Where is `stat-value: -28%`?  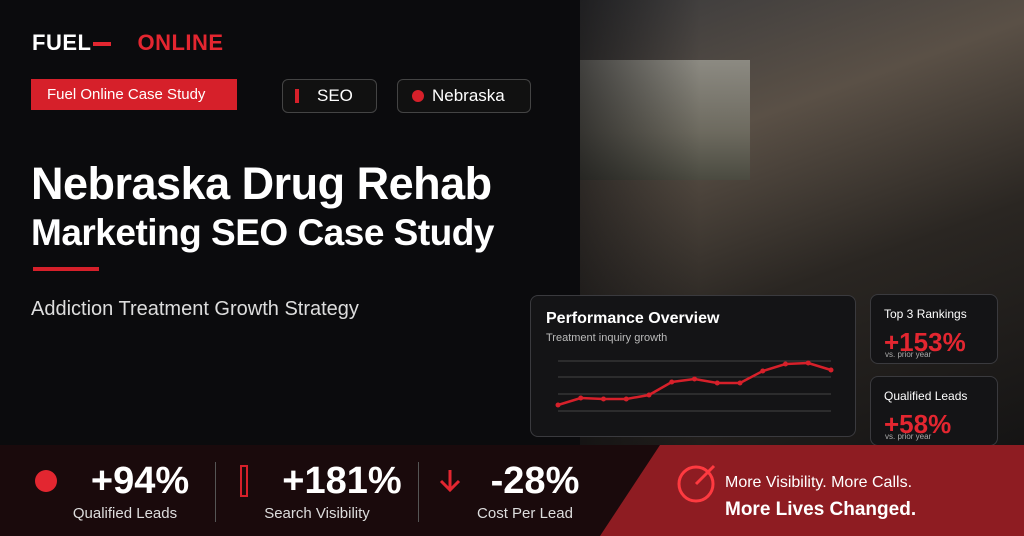 stat-value: -28% is located at coordinates (535, 481).